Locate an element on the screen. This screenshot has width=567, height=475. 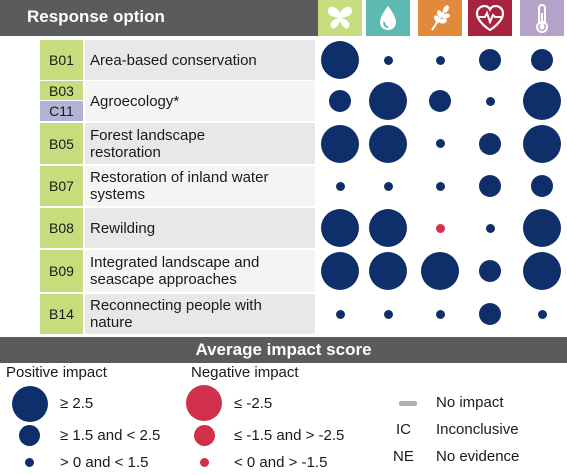
response-option-label: Reconnecting people with nature is located at coordinates (202, 314).